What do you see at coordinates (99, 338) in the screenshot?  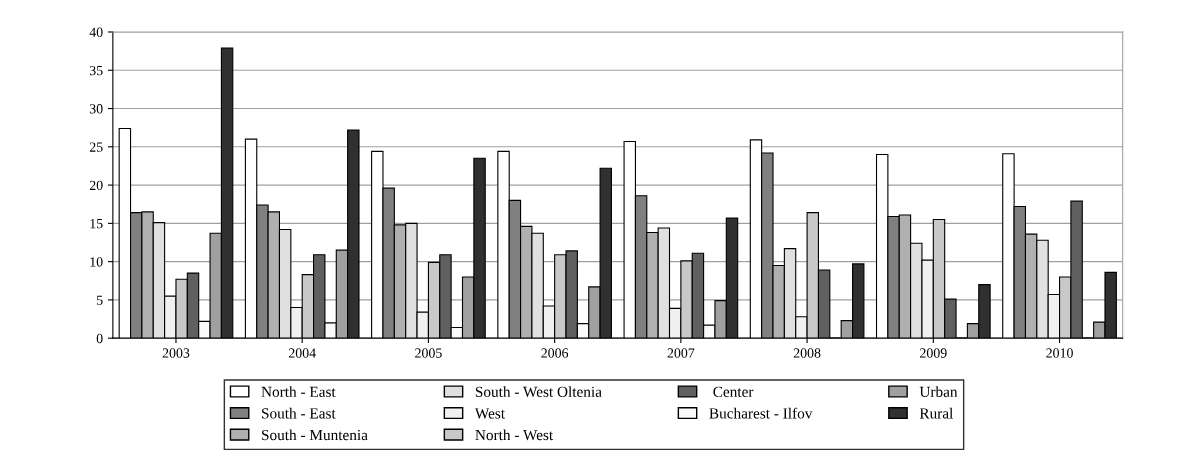 I see `y-tick-label: 0` at bounding box center [99, 338].